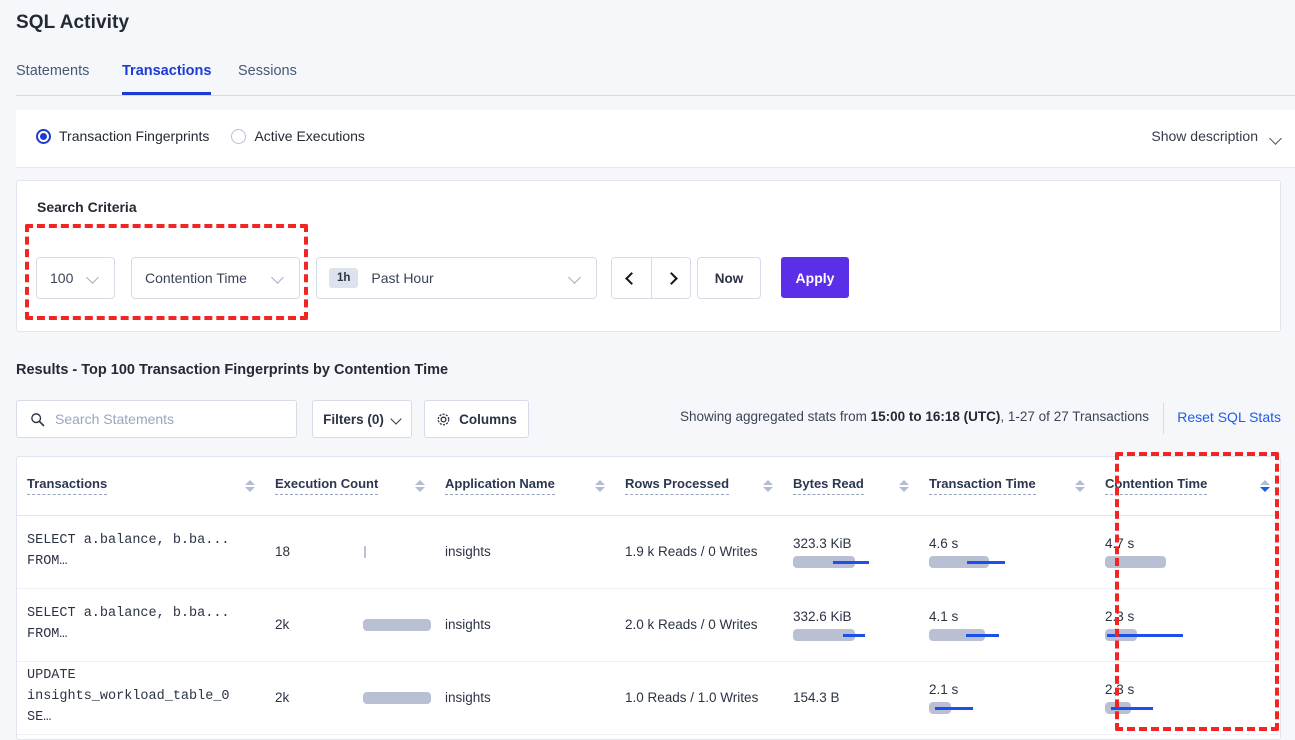  What do you see at coordinates (1229, 417) in the screenshot?
I see `reset-sql-stats-link: Reset SQL Stats` at bounding box center [1229, 417].